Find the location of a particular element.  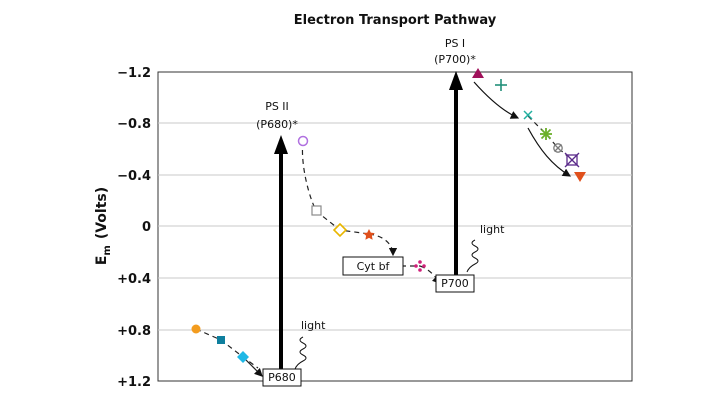

y-tick: +0.8 is located at coordinates (134, 331).